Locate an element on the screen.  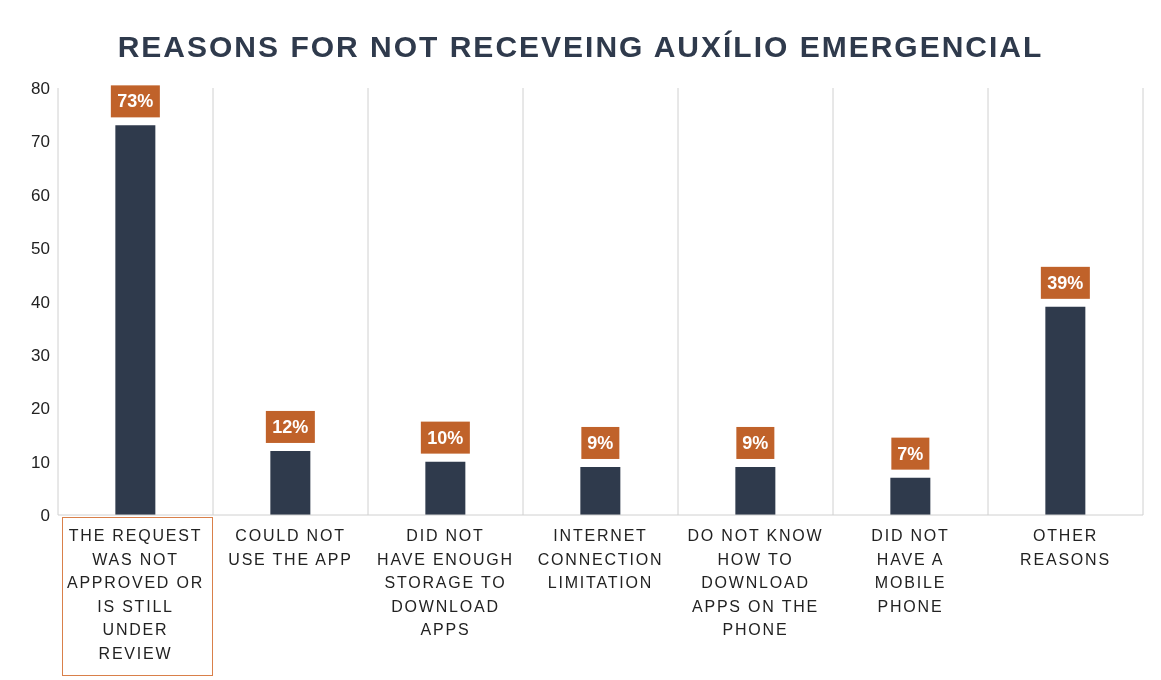
y-tick-label: 20 is located at coordinates (40, 409).